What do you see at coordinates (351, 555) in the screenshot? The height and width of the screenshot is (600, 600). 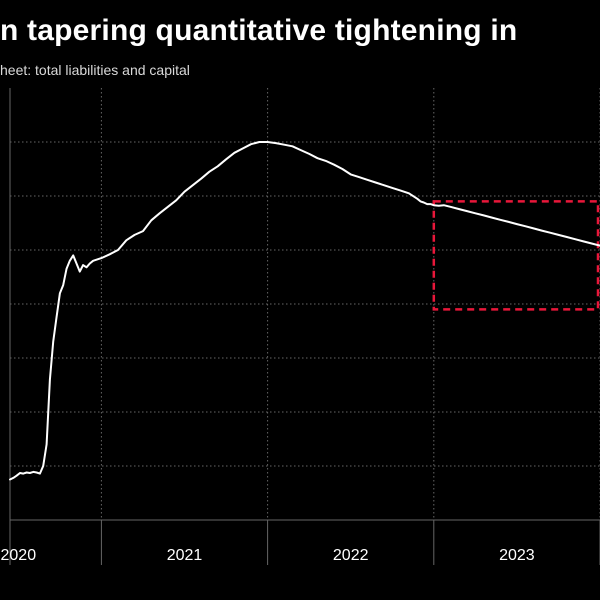 I see `x-tick-label: 2022` at bounding box center [351, 555].